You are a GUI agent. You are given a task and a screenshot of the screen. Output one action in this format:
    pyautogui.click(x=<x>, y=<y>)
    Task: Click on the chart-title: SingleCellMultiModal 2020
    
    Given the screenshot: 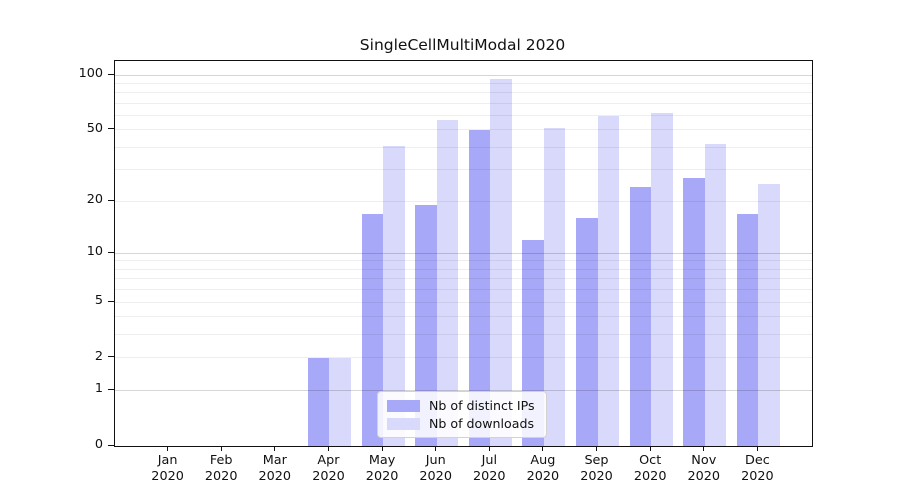 What is the action you would take?
    pyautogui.click(x=462, y=45)
    